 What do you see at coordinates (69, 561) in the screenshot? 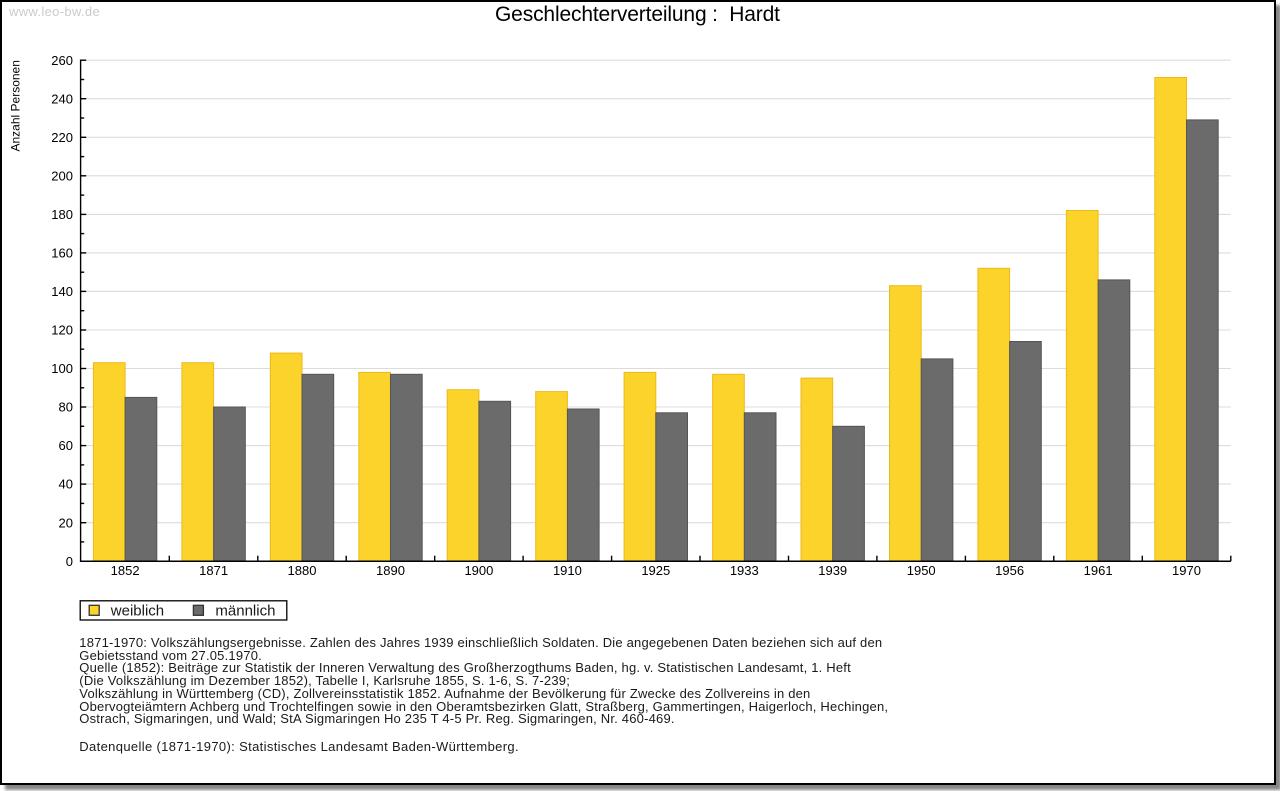
I see `svg-text: 0` at bounding box center [69, 561].